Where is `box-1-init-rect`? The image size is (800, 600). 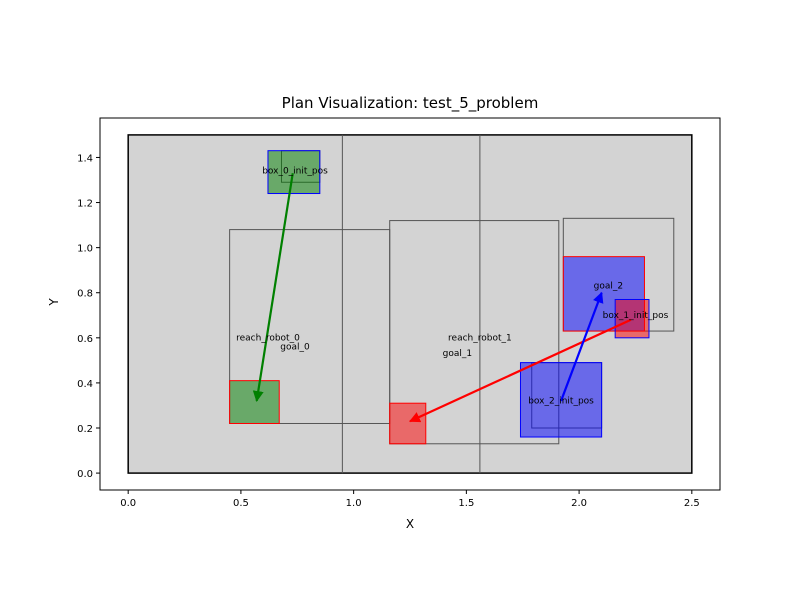 box-1-init-rect is located at coordinates (632, 318).